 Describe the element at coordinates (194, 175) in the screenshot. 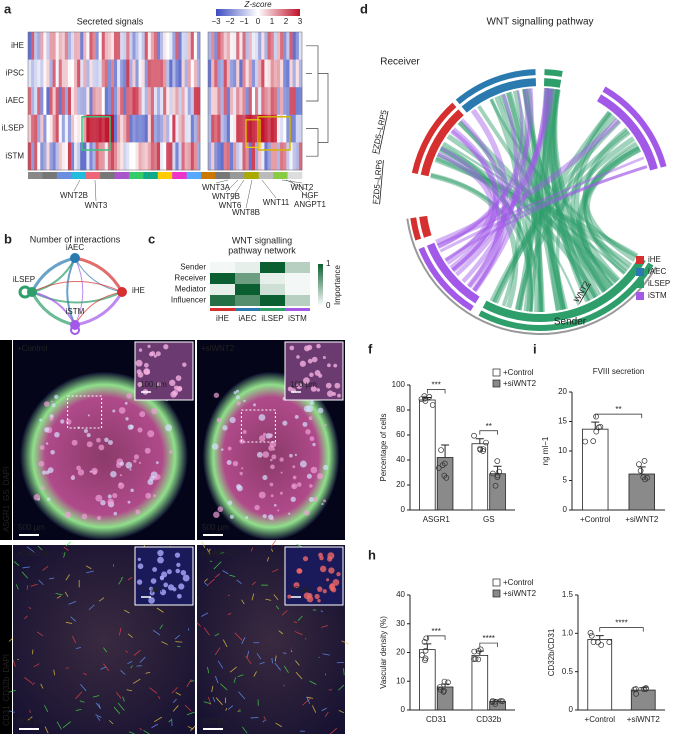

I see `cluster-strip` at that location.